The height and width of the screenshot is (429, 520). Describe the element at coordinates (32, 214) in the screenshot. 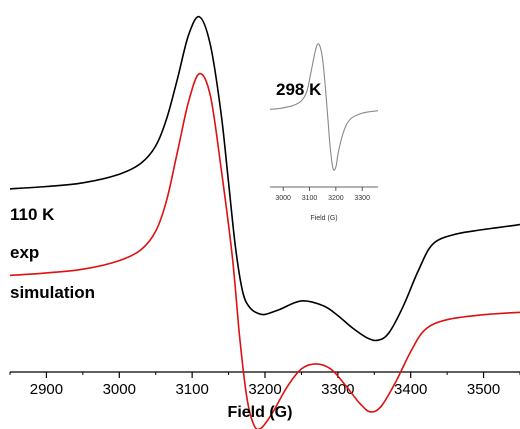

I see `temperature-label-110k: 110 K` at that location.